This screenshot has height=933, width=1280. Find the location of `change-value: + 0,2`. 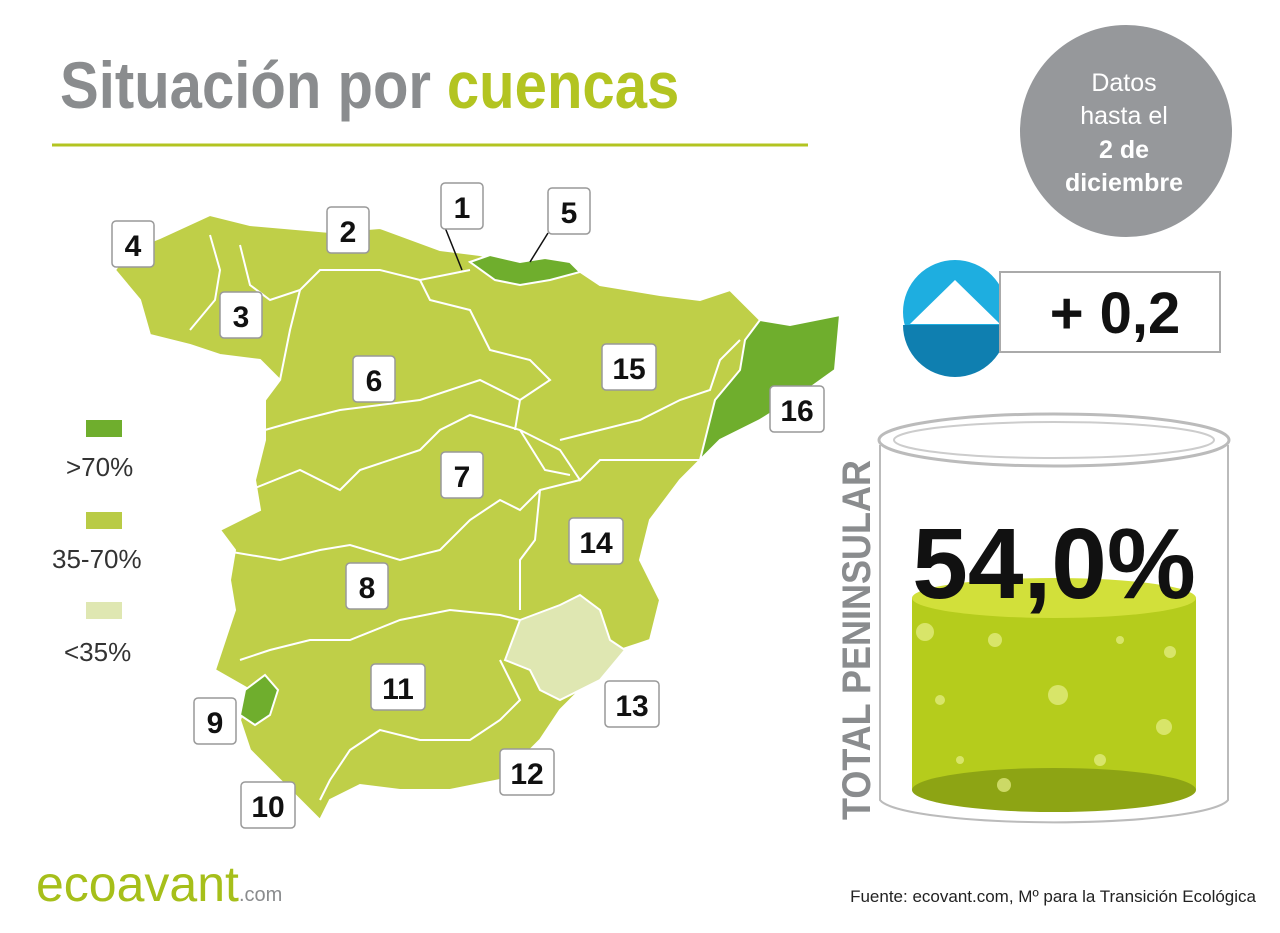

change-value: + 0,2 is located at coordinates (1115, 313).